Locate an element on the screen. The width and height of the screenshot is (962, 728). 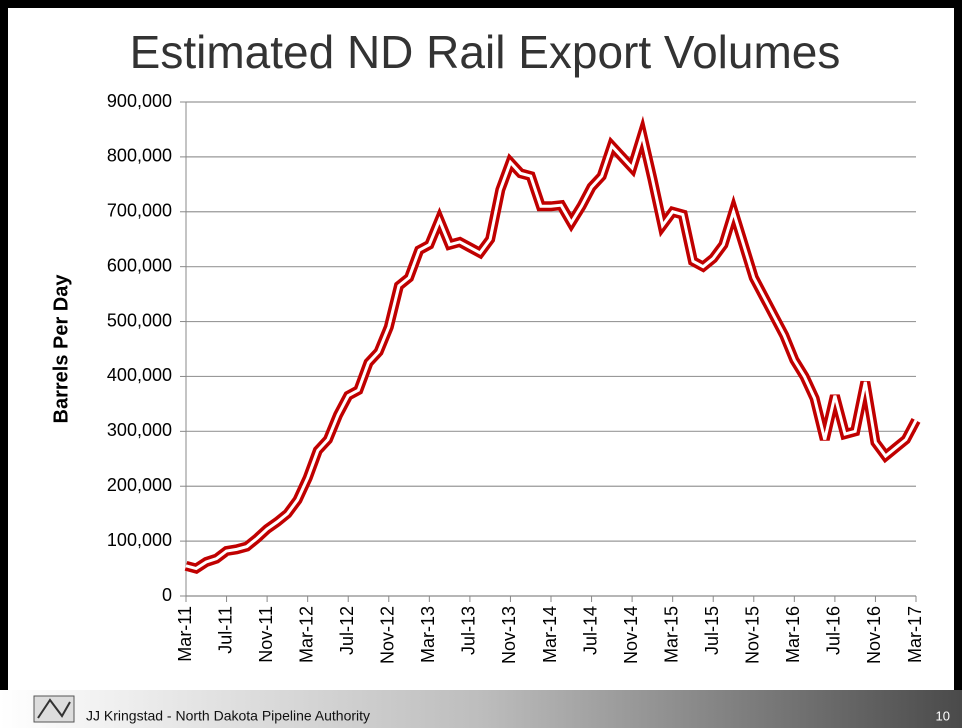
x-tick-label: Nov-13 is located at coordinates (509, 635).